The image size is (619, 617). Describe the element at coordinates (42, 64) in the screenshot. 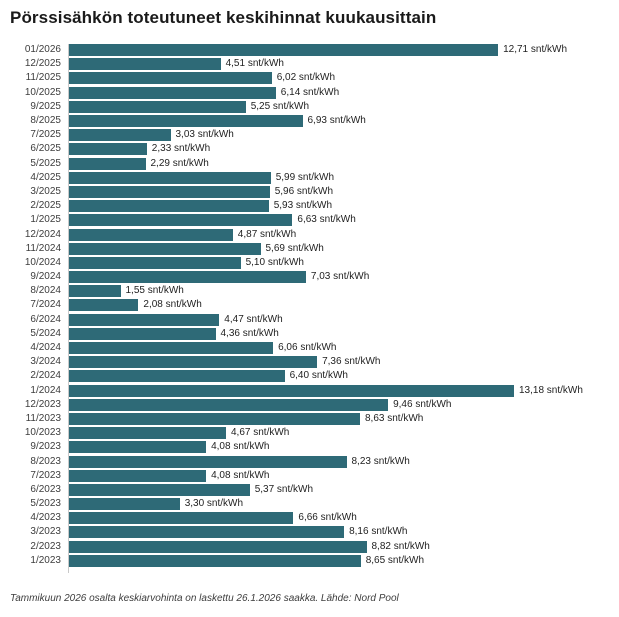

I see `month-label: 12/2025` at that location.